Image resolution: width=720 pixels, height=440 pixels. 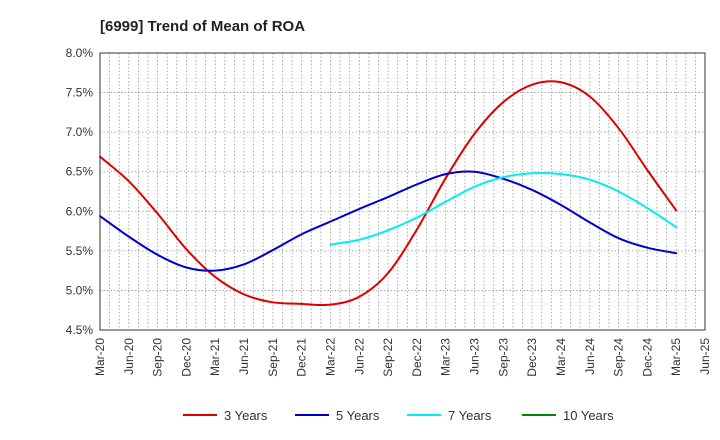 What do you see at coordinates (215, 357) in the screenshot?
I see `x-tick-label: Mar-21` at bounding box center [215, 357].